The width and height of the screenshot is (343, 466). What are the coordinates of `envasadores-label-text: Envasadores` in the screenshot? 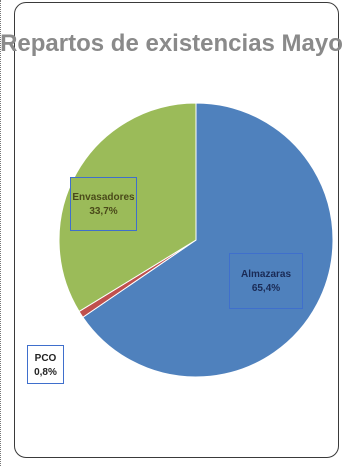 It's located at (103, 197).